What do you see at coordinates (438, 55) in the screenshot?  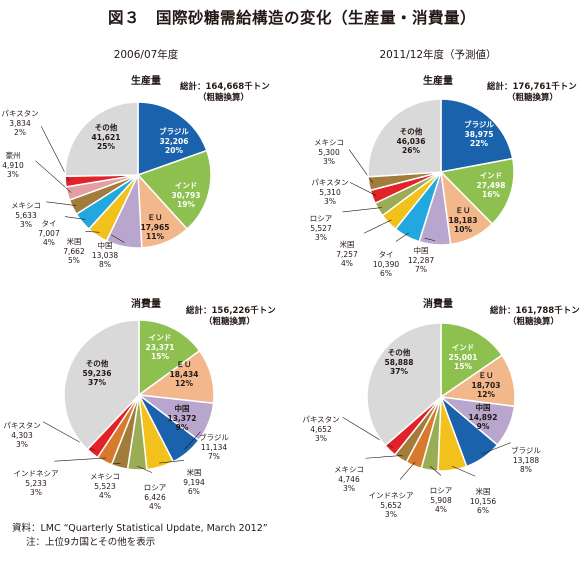 I see `column-title-2011: 2011/12年度（予測値）` at bounding box center [438, 55].